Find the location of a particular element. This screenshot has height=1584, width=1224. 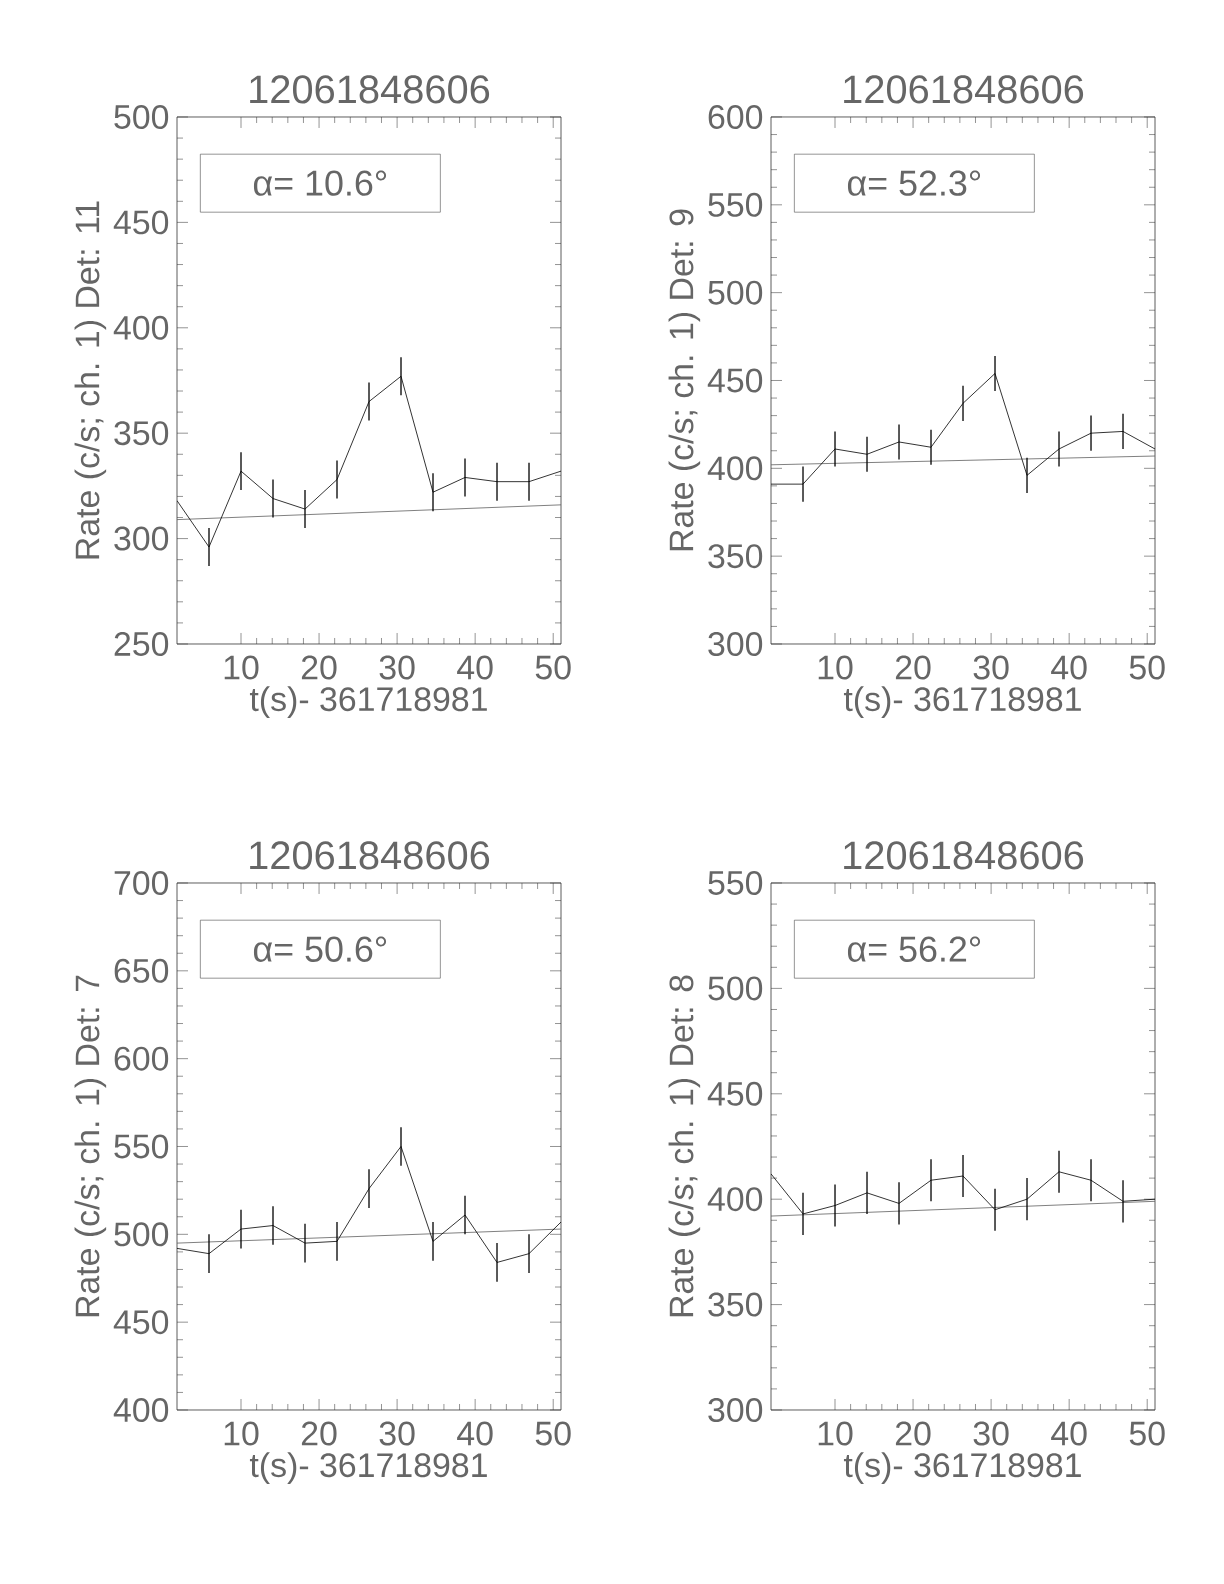

y-axis-title: Rate (c/s; ch. 1) Det: 7 is located at coordinates (90, 1146).